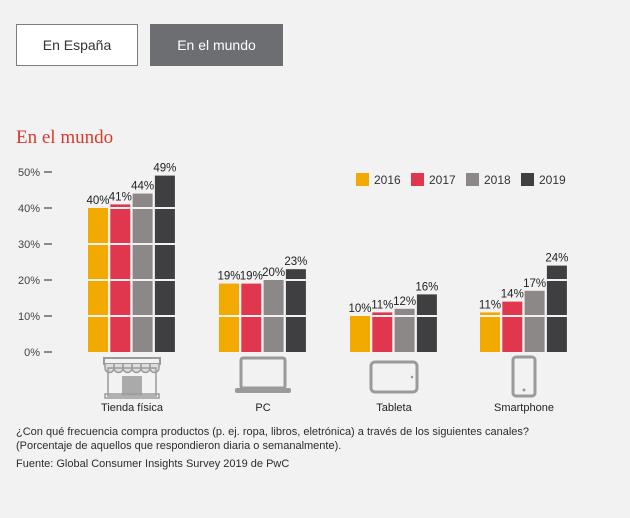 This screenshot has height=518, width=630. What do you see at coordinates (132, 408) in the screenshot?
I see `category-label: Tienda física` at bounding box center [132, 408].